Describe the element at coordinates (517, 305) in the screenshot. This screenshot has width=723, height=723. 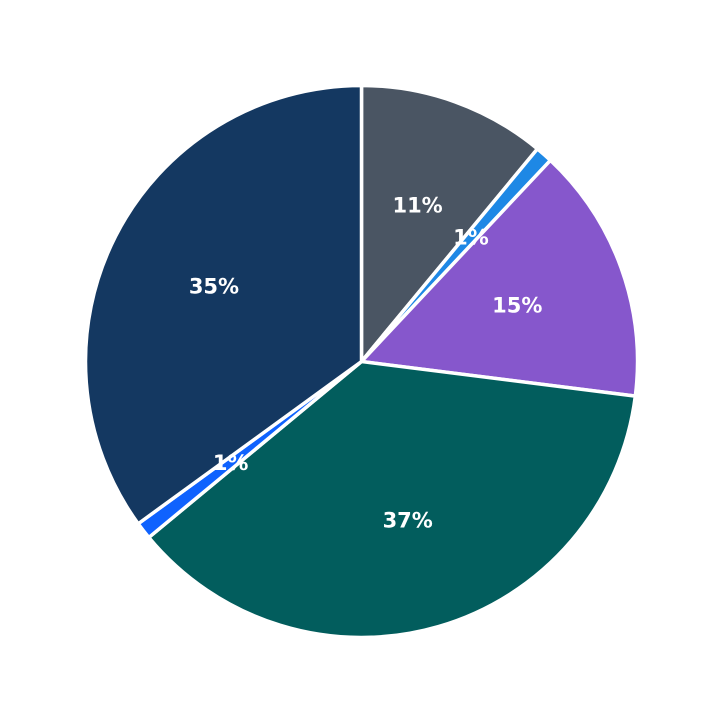
I see `pie-slice-label-2: 15%` at that location.